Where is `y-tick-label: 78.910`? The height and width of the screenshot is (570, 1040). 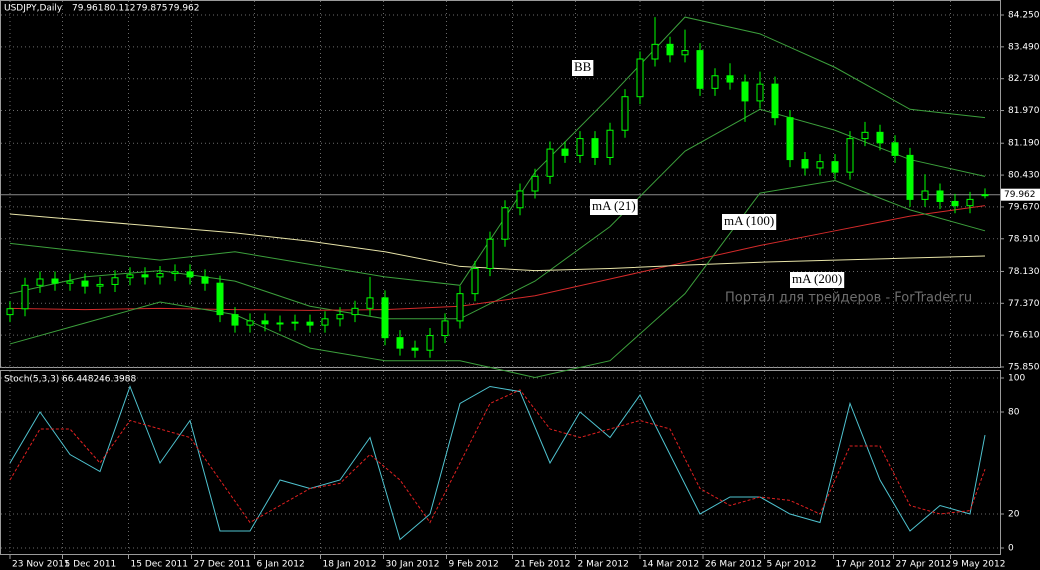
y-tick-label: 78.910 is located at coordinates (1024, 239).